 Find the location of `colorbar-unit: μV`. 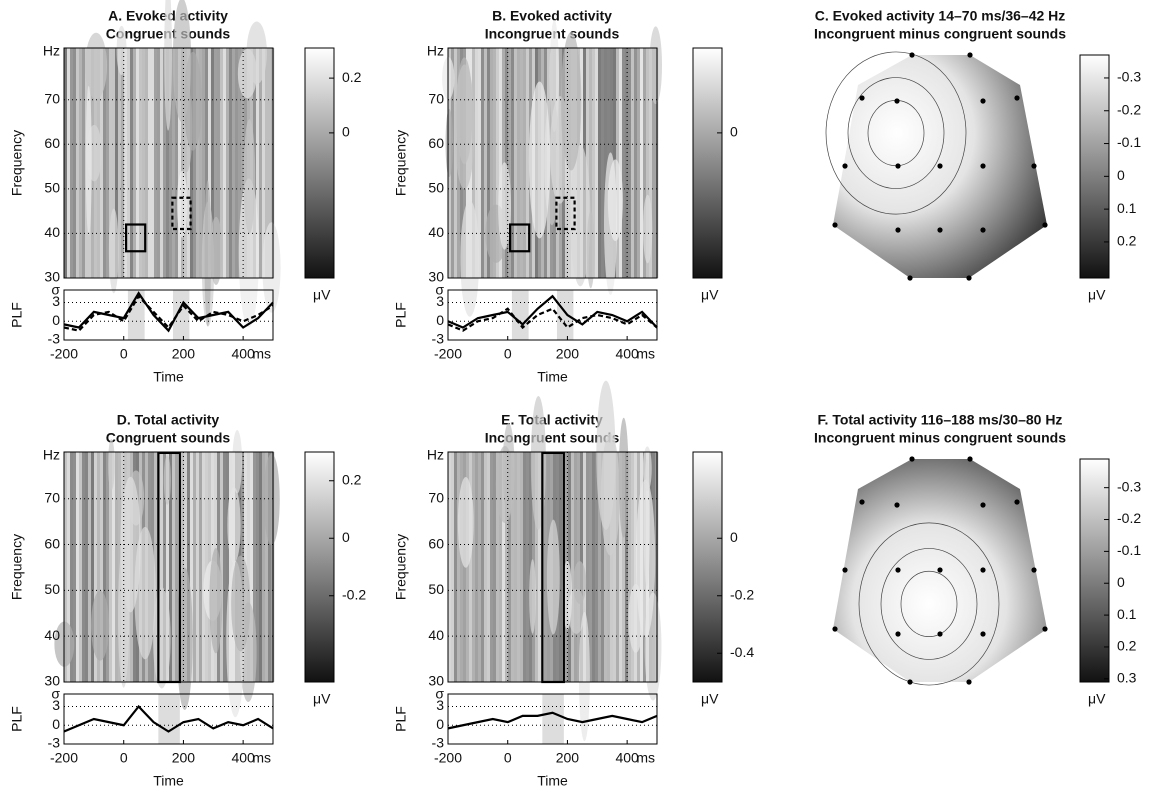

colorbar-unit: μV is located at coordinates (710, 699).